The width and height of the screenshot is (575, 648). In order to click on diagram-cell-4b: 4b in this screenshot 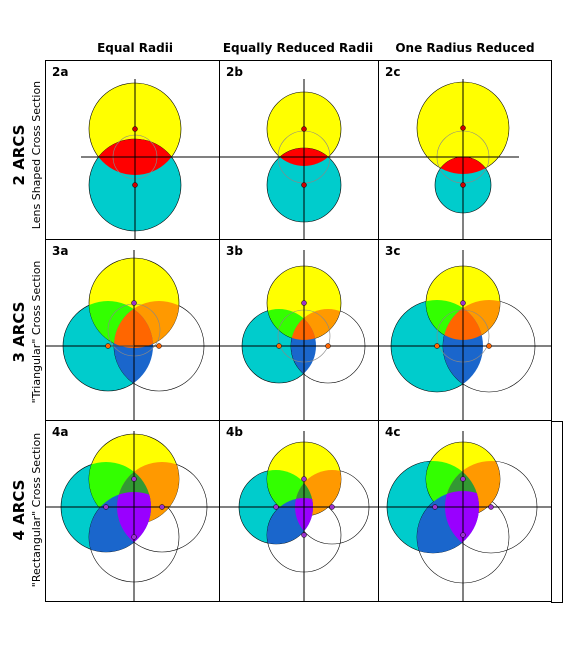, I will do `click(299, 511)`.